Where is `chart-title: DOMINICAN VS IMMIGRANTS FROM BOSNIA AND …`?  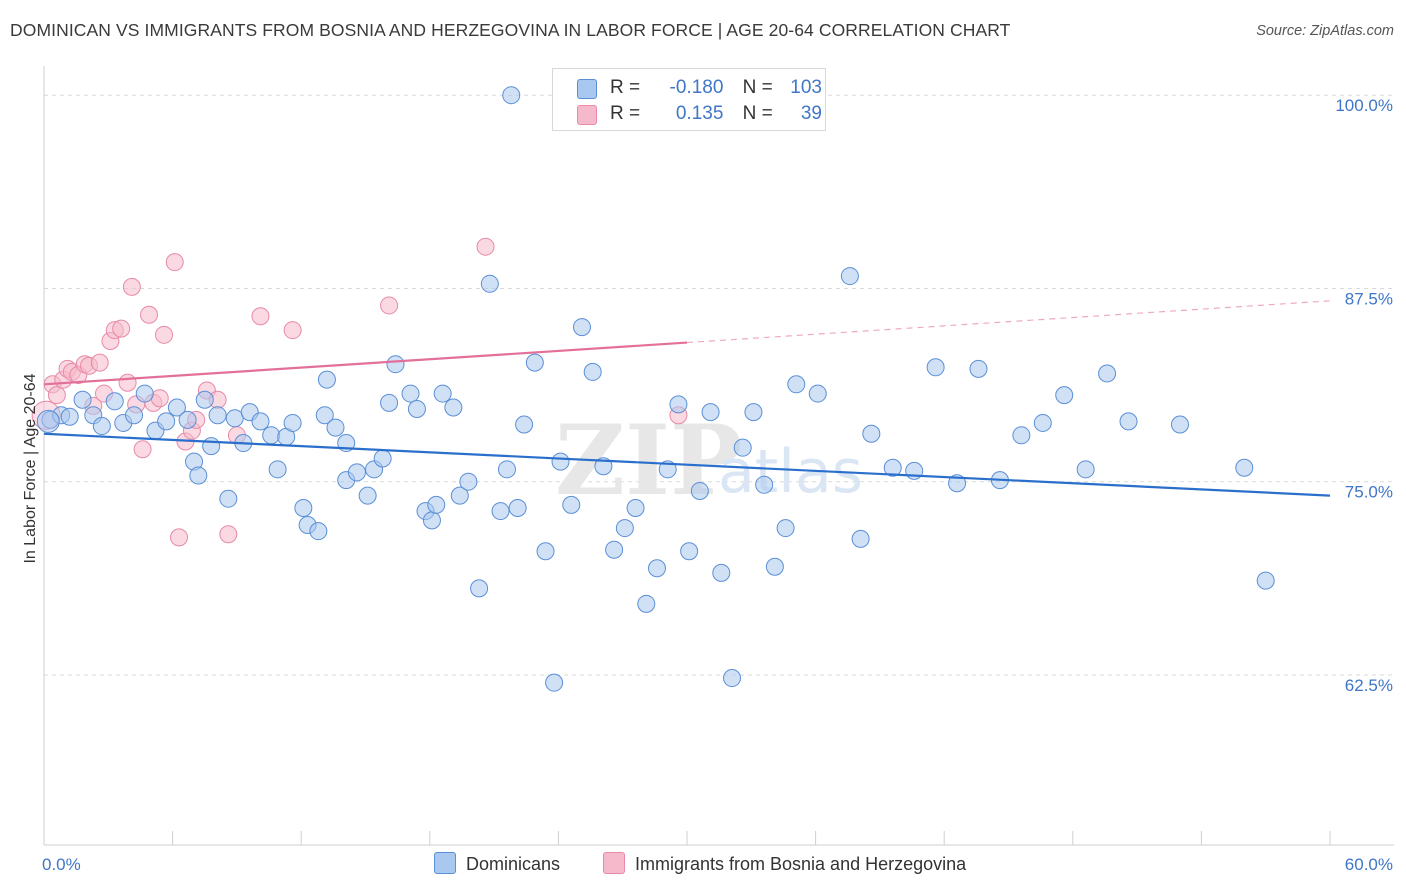
chart-title: DOMINICAN VS IMMIGRANTS FROM BOSNIA AND … is located at coordinates (510, 30).